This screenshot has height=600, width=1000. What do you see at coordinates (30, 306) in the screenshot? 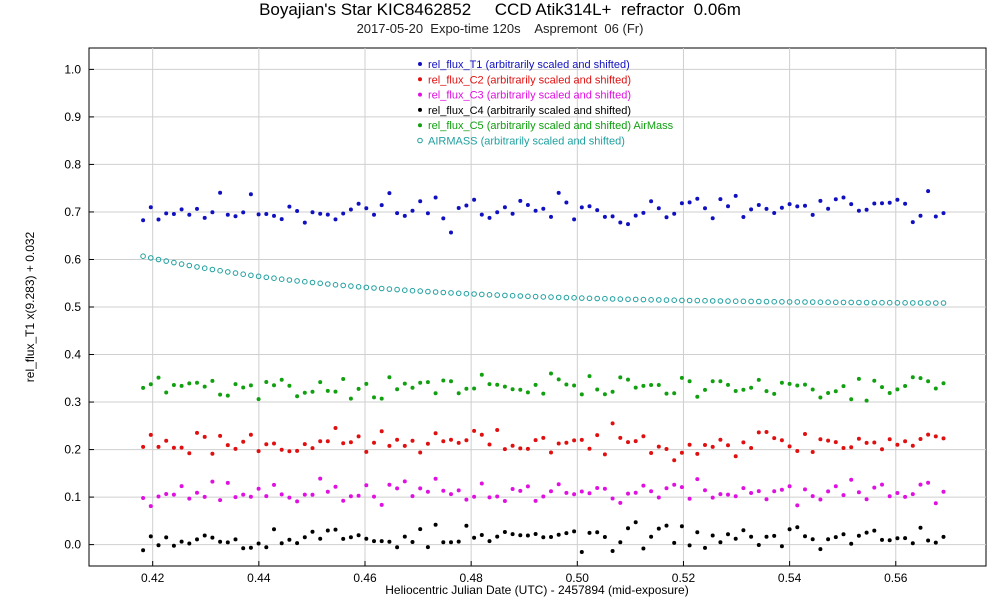
I see `y-axis-title: rel_flux_T1 x(9.283) + 0.032` at bounding box center [30, 306].